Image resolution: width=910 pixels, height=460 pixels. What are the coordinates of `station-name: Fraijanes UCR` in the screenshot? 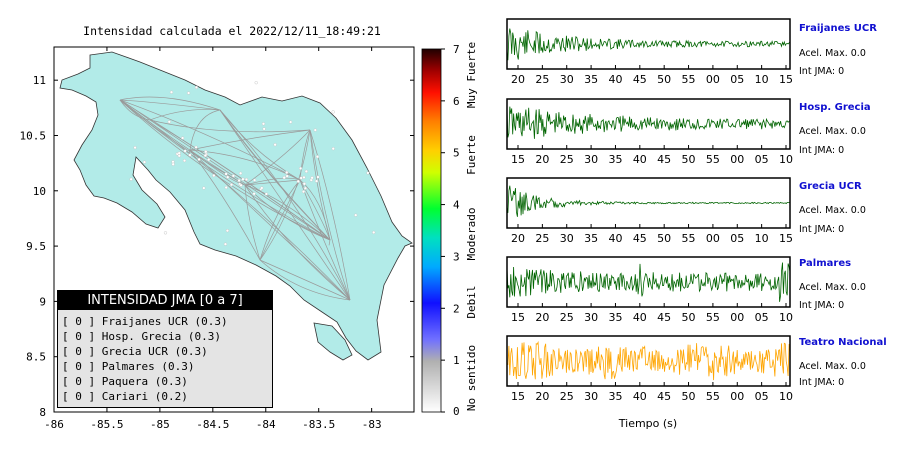 It's located at (838, 28).